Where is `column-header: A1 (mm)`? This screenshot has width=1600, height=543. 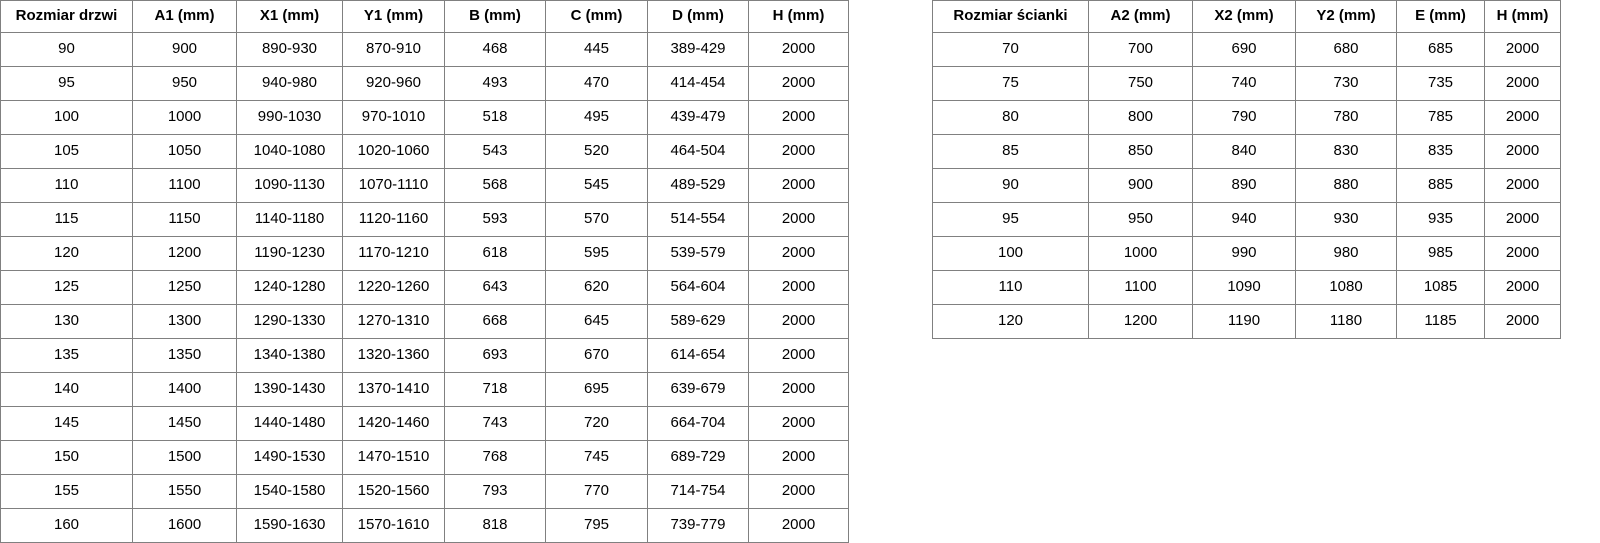 column-header: A1 (mm) is located at coordinates (184, 16).